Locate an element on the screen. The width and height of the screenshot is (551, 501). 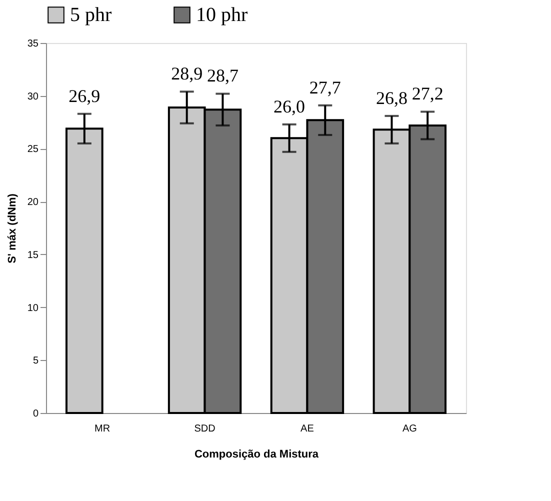
y-tick-label: 5 is located at coordinates (35, 361).